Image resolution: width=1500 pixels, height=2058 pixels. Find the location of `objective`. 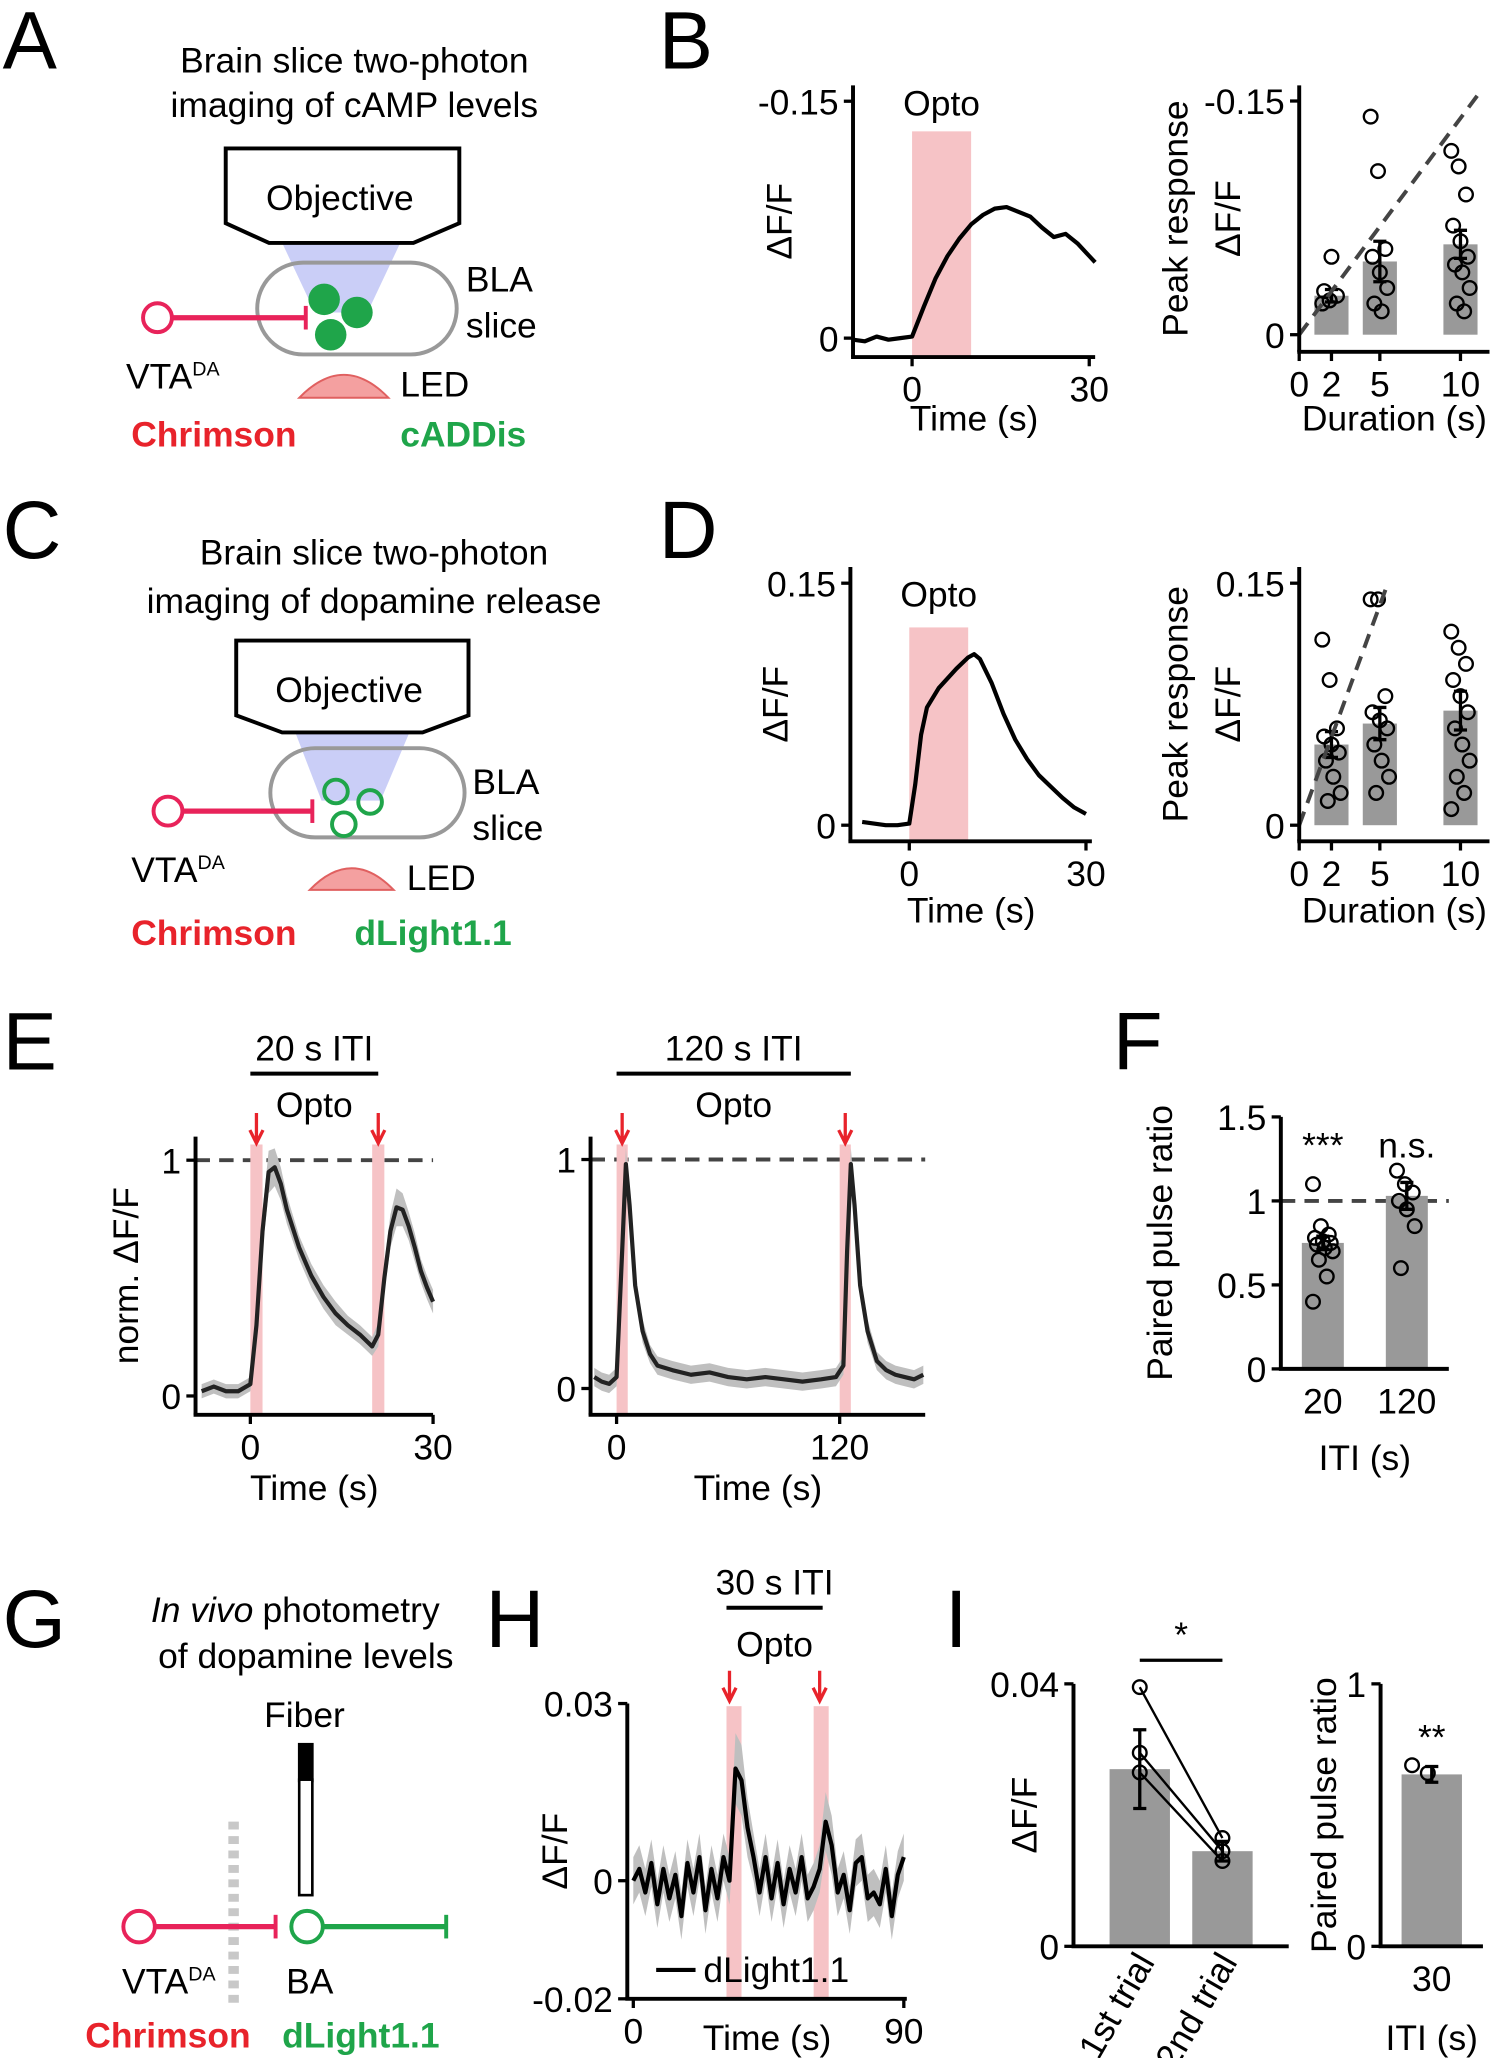

objective is located at coordinates (352, 686).